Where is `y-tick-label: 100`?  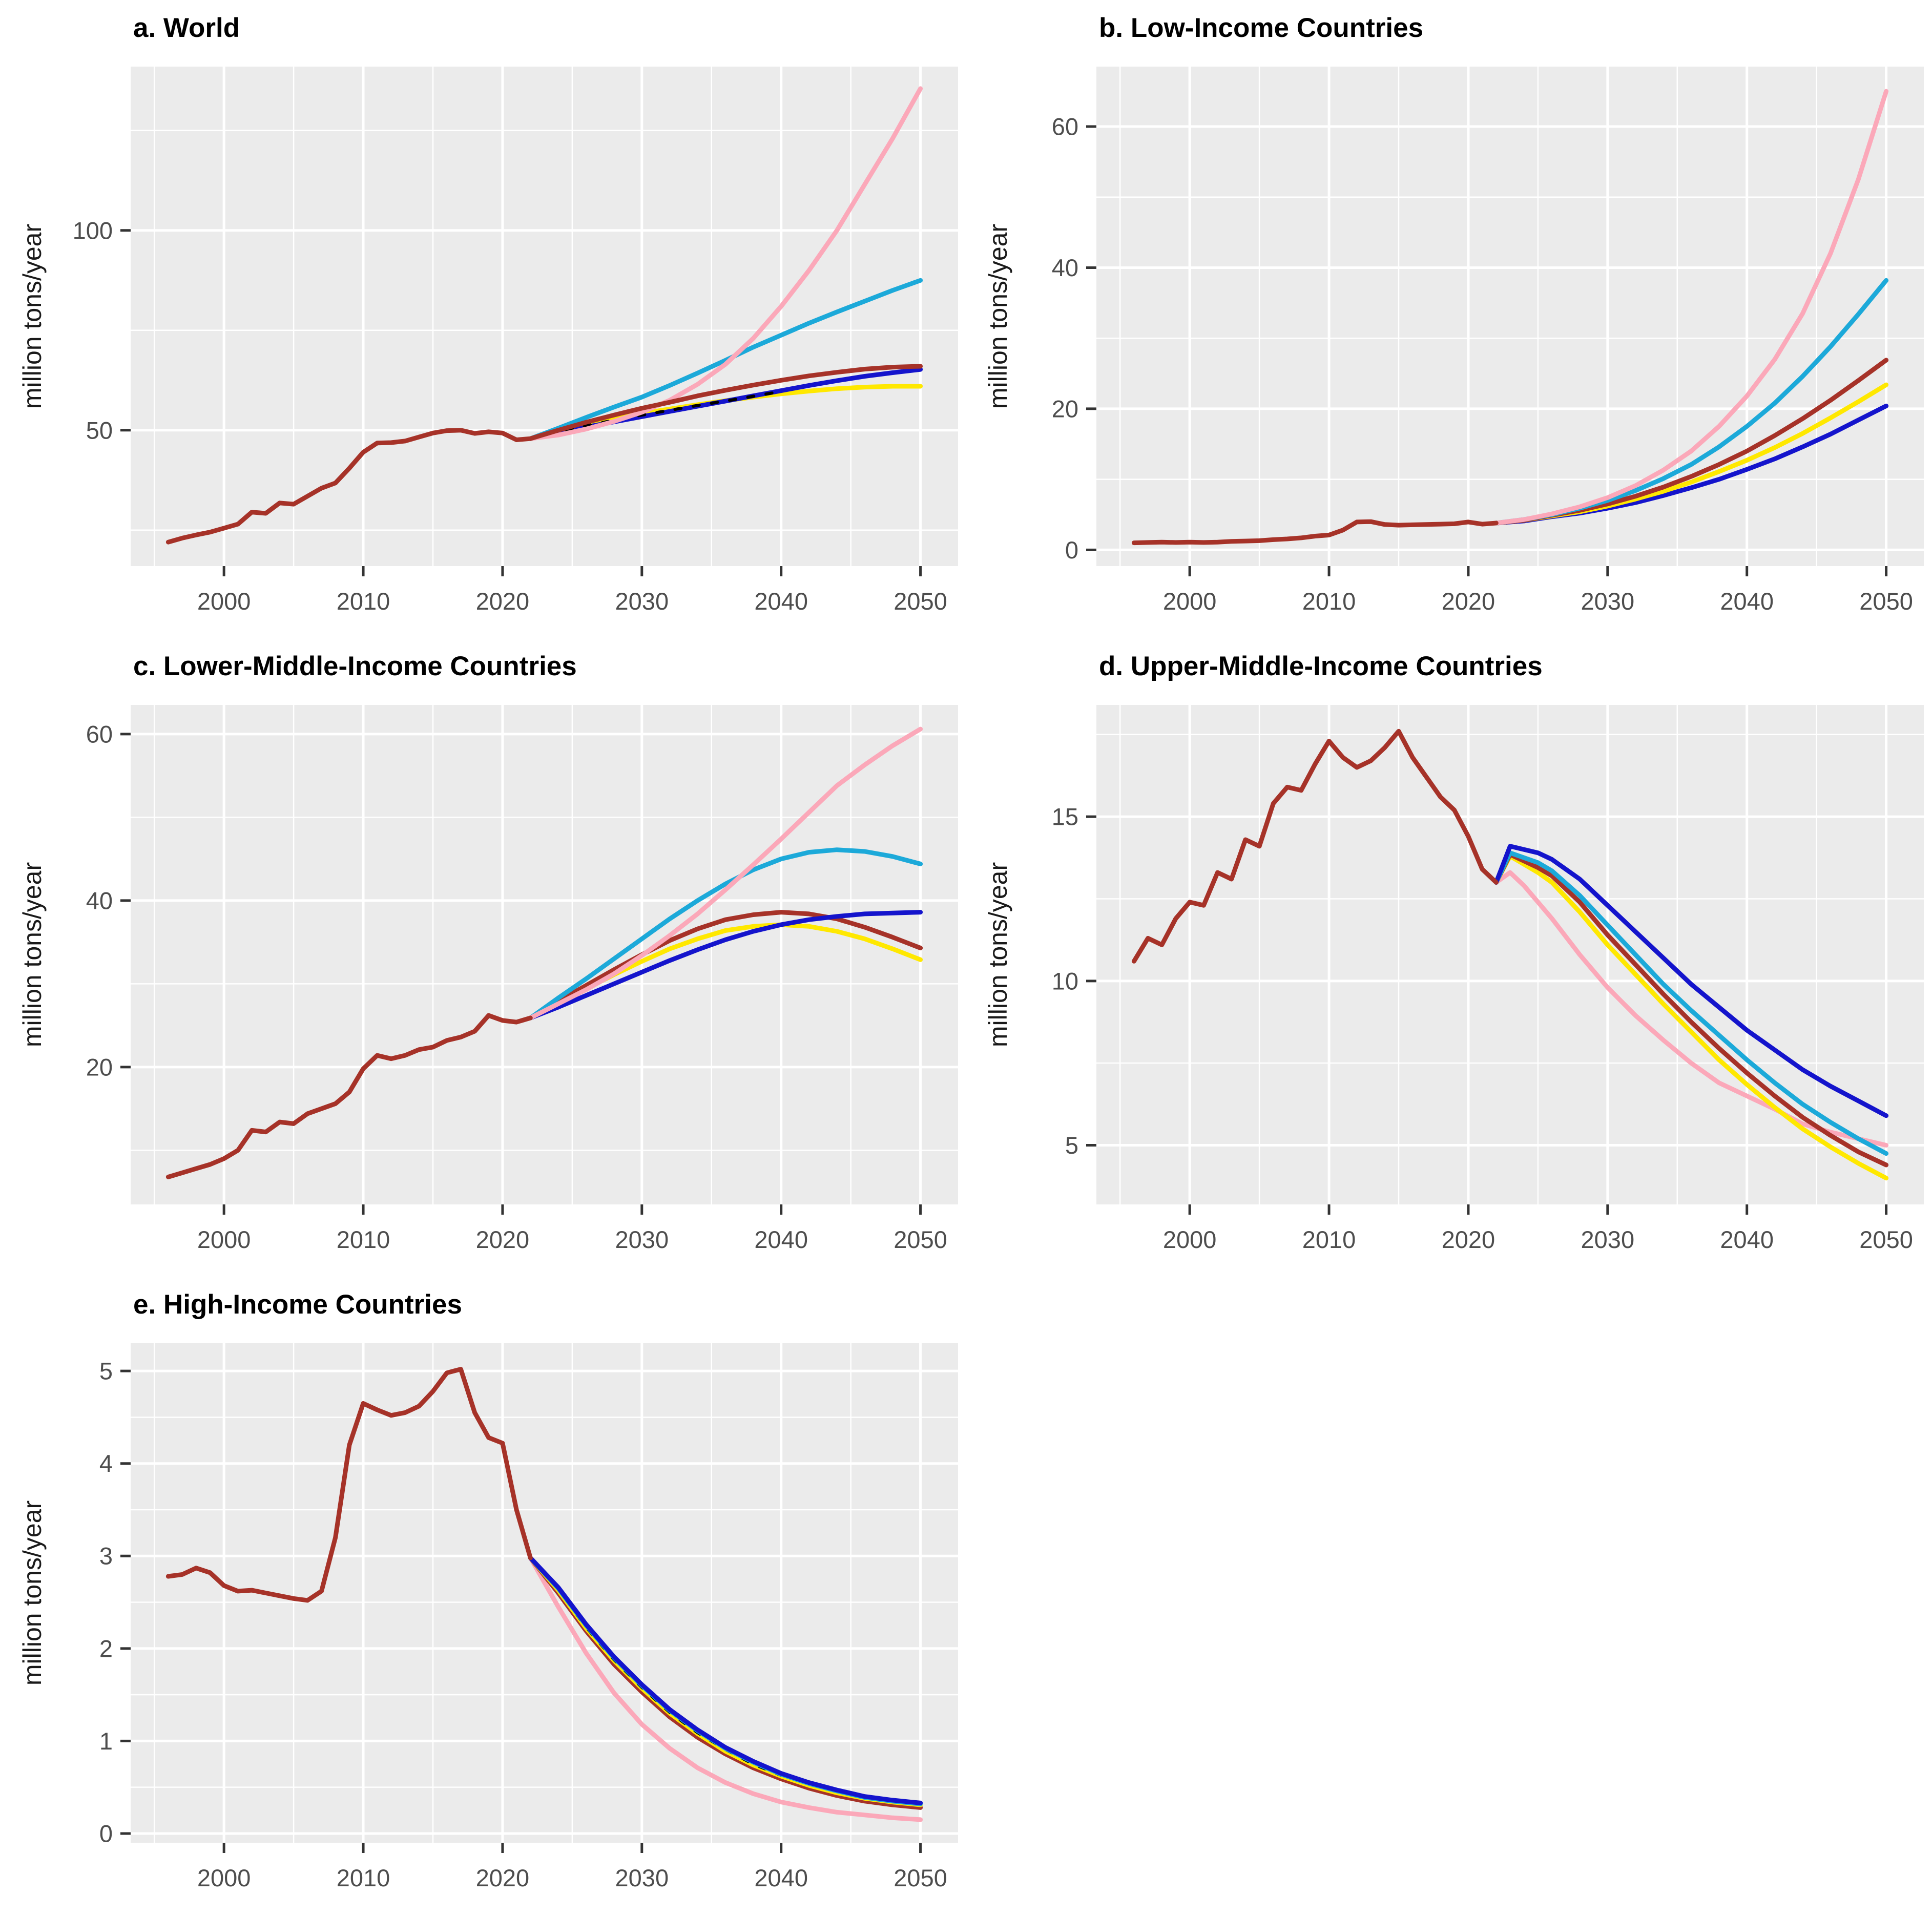 y-tick-label: 100 is located at coordinates (93, 230).